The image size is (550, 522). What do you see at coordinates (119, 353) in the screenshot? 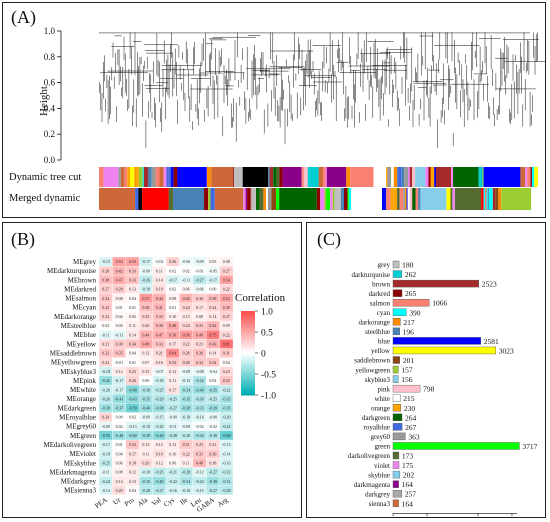
I see `heatmap-cell-value: 0.35` at bounding box center [119, 353].